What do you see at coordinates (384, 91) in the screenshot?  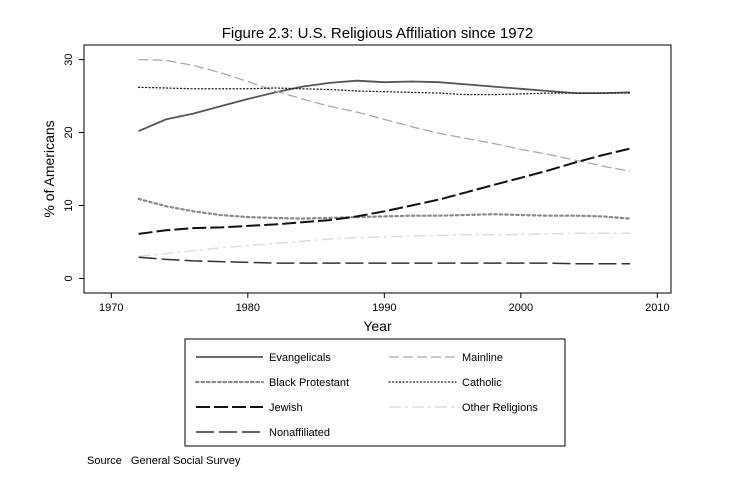 I see `series-line-catholic` at bounding box center [384, 91].